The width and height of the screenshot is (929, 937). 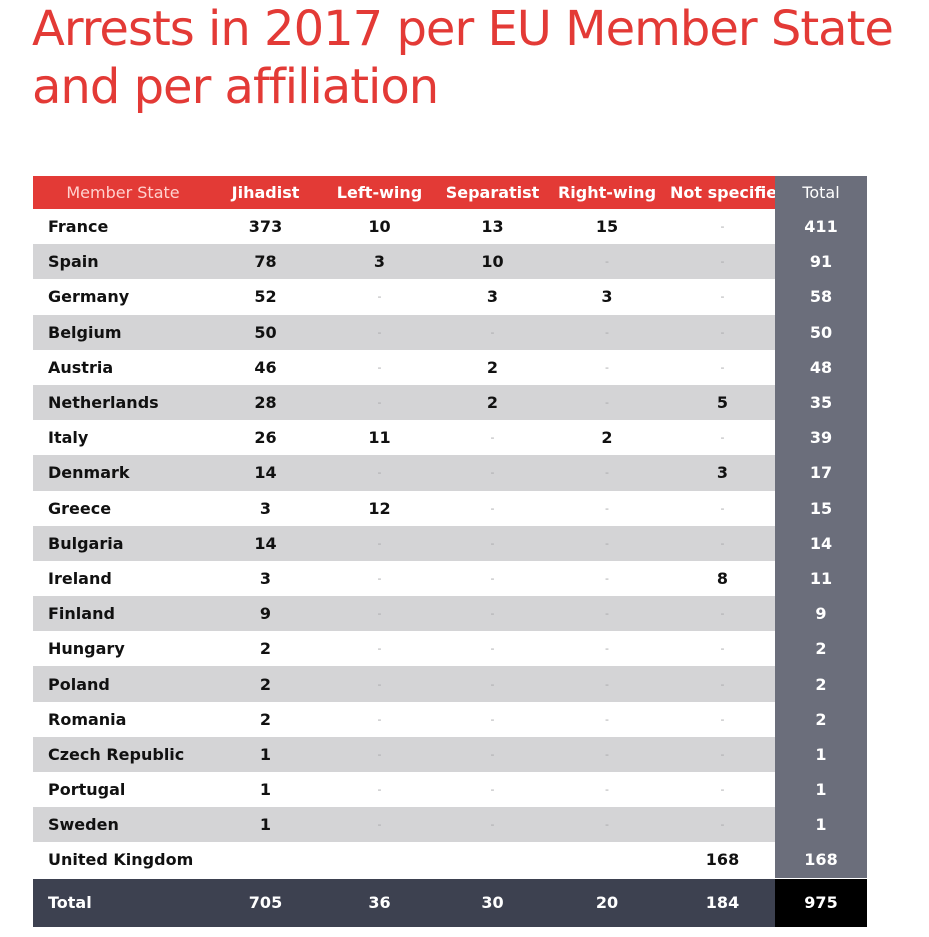 I want to click on total-cell: 91, so click(x=821, y=262).